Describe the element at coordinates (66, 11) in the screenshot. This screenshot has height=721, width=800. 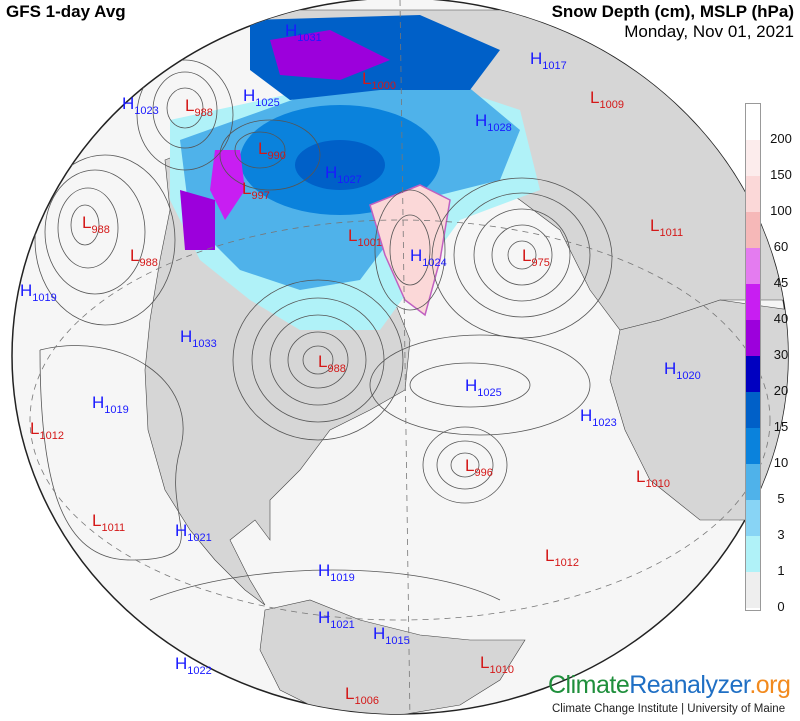
I see `product-title: GFS 1-day Avg` at that location.